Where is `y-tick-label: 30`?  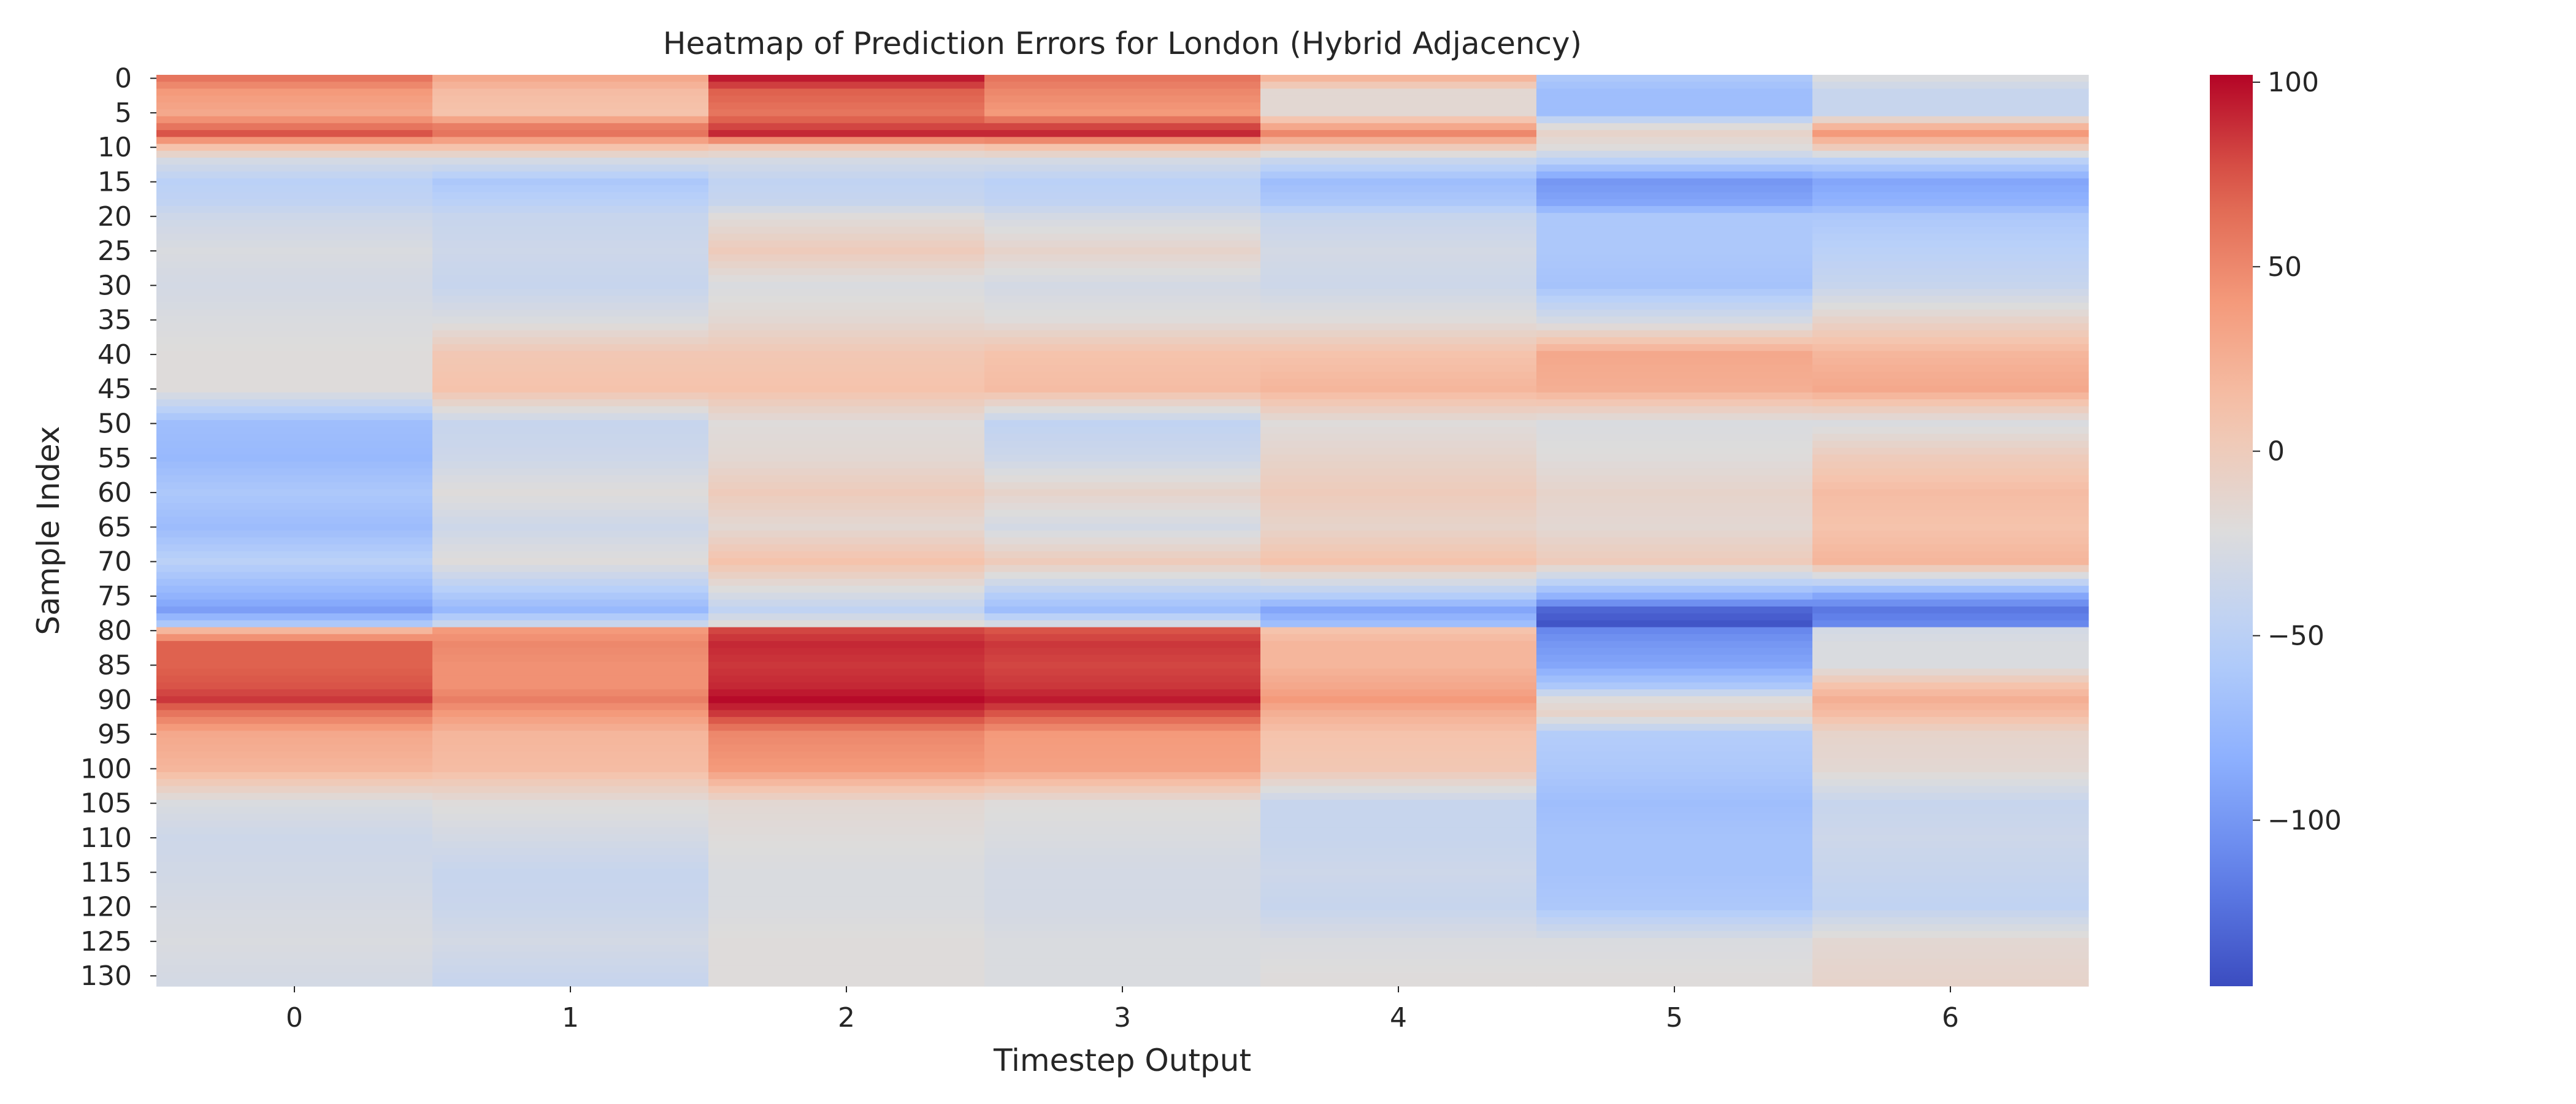 y-tick-label: 30 is located at coordinates (115, 285).